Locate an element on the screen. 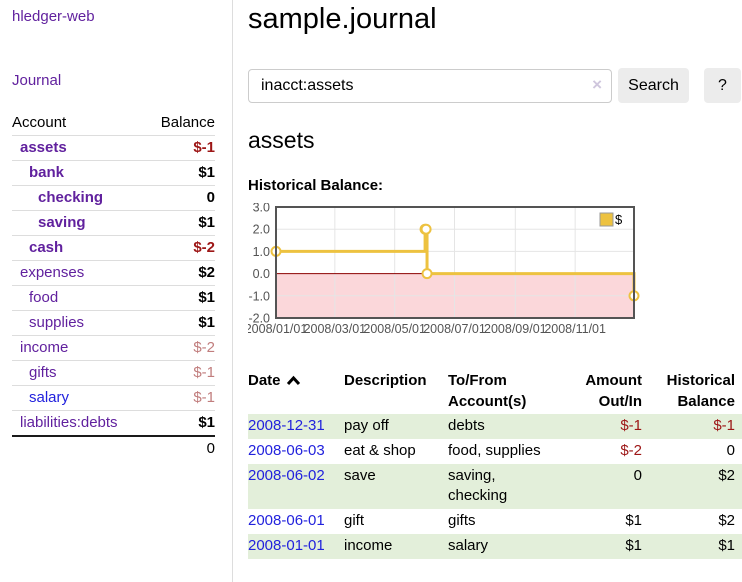 The height and width of the screenshot is (582, 742). register-description: eat & shop is located at coordinates (380, 450).